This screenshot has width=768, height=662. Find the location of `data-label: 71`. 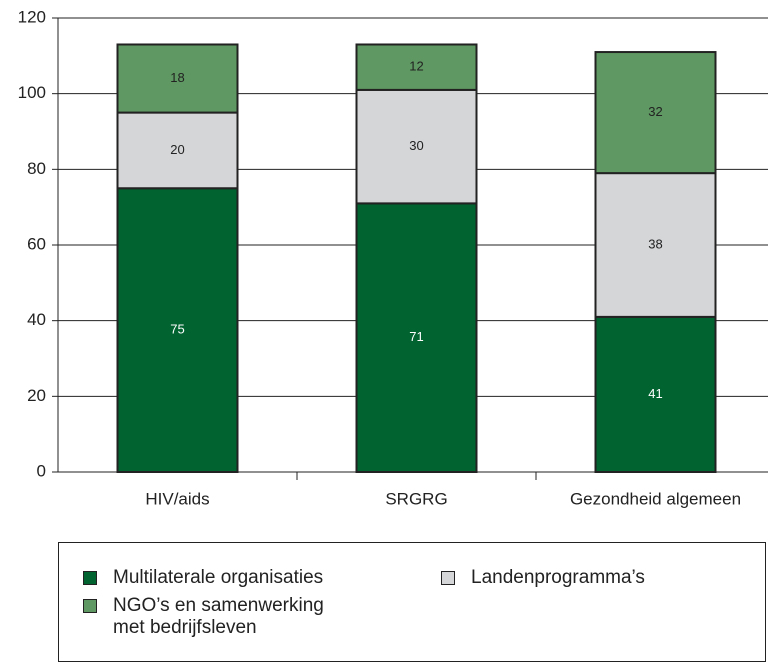

data-label: 71 is located at coordinates (416, 336).